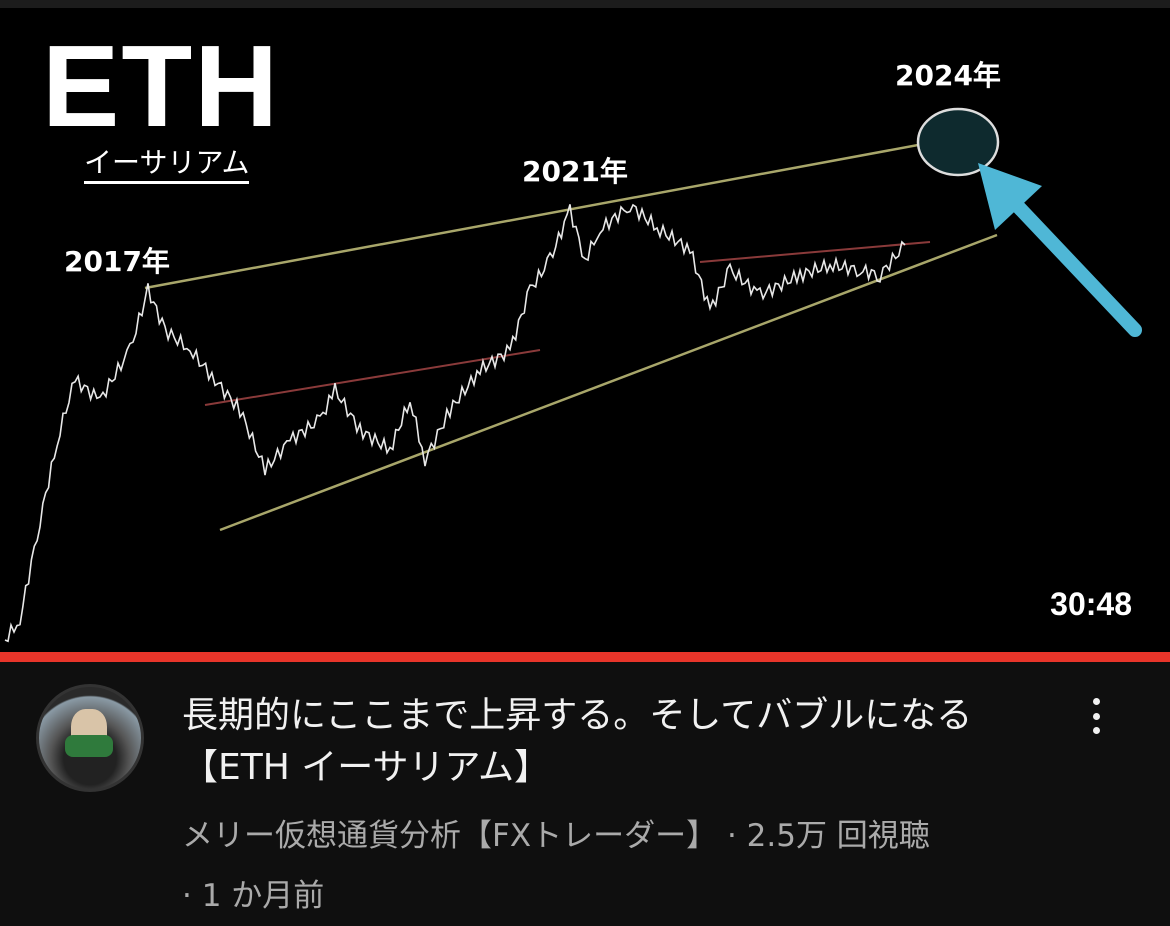 Image resolution: width=1170 pixels, height=926 pixels. I want to click on arrow-head, so click(1010, 196).